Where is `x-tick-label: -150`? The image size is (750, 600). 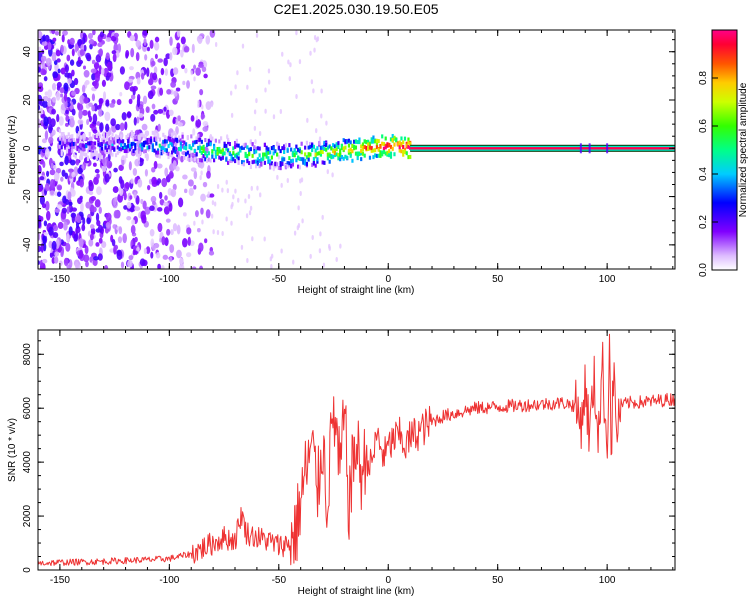
x-tick-label: -150 is located at coordinates (60, 580).